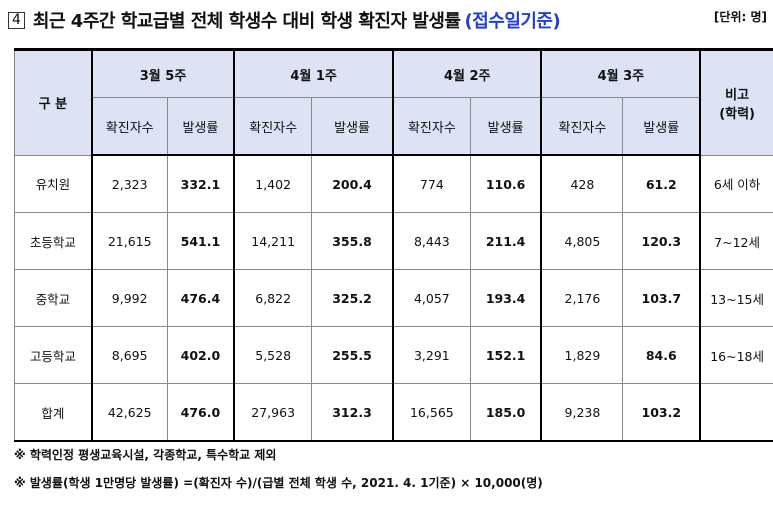  I want to click on rate-cell: 84.6, so click(661, 355).